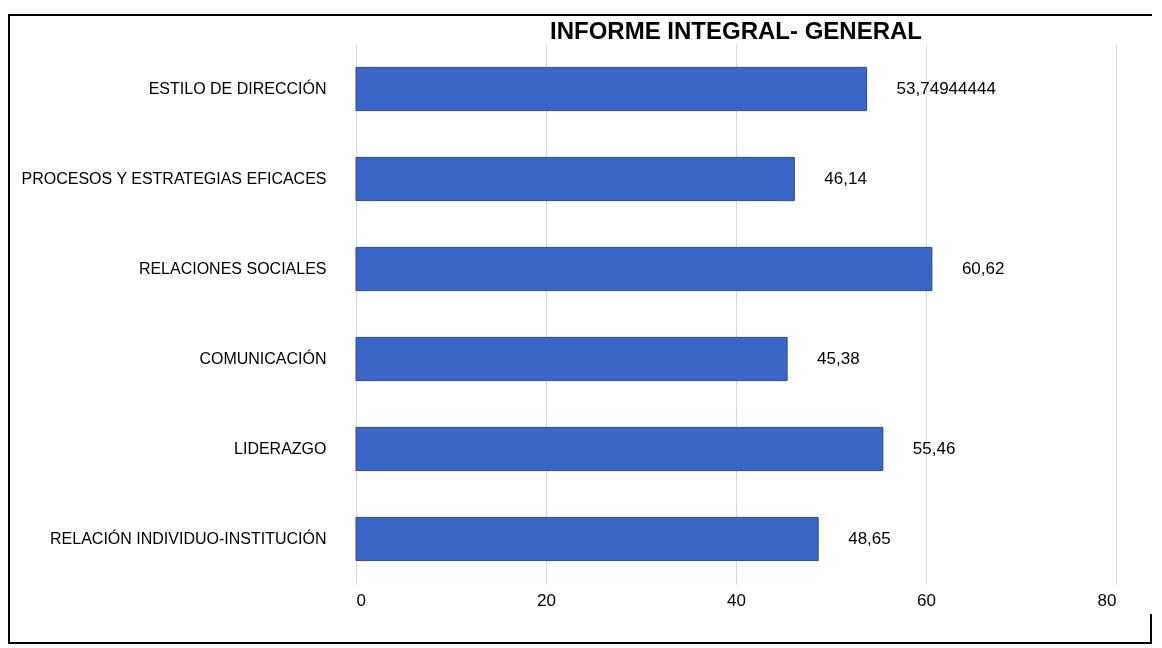  What do you see at coordinates (838, 358) in the screenshot?
I see `data-label: 45,38` at bounding box center [838, 358].